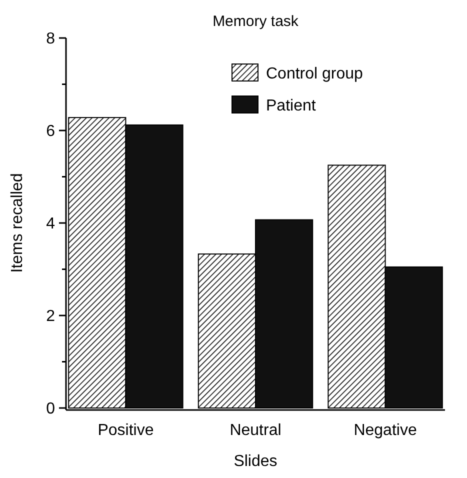 This screenshot has width=467, height=478. I want to click on x-tick-label: Positive, so click(126, 430).